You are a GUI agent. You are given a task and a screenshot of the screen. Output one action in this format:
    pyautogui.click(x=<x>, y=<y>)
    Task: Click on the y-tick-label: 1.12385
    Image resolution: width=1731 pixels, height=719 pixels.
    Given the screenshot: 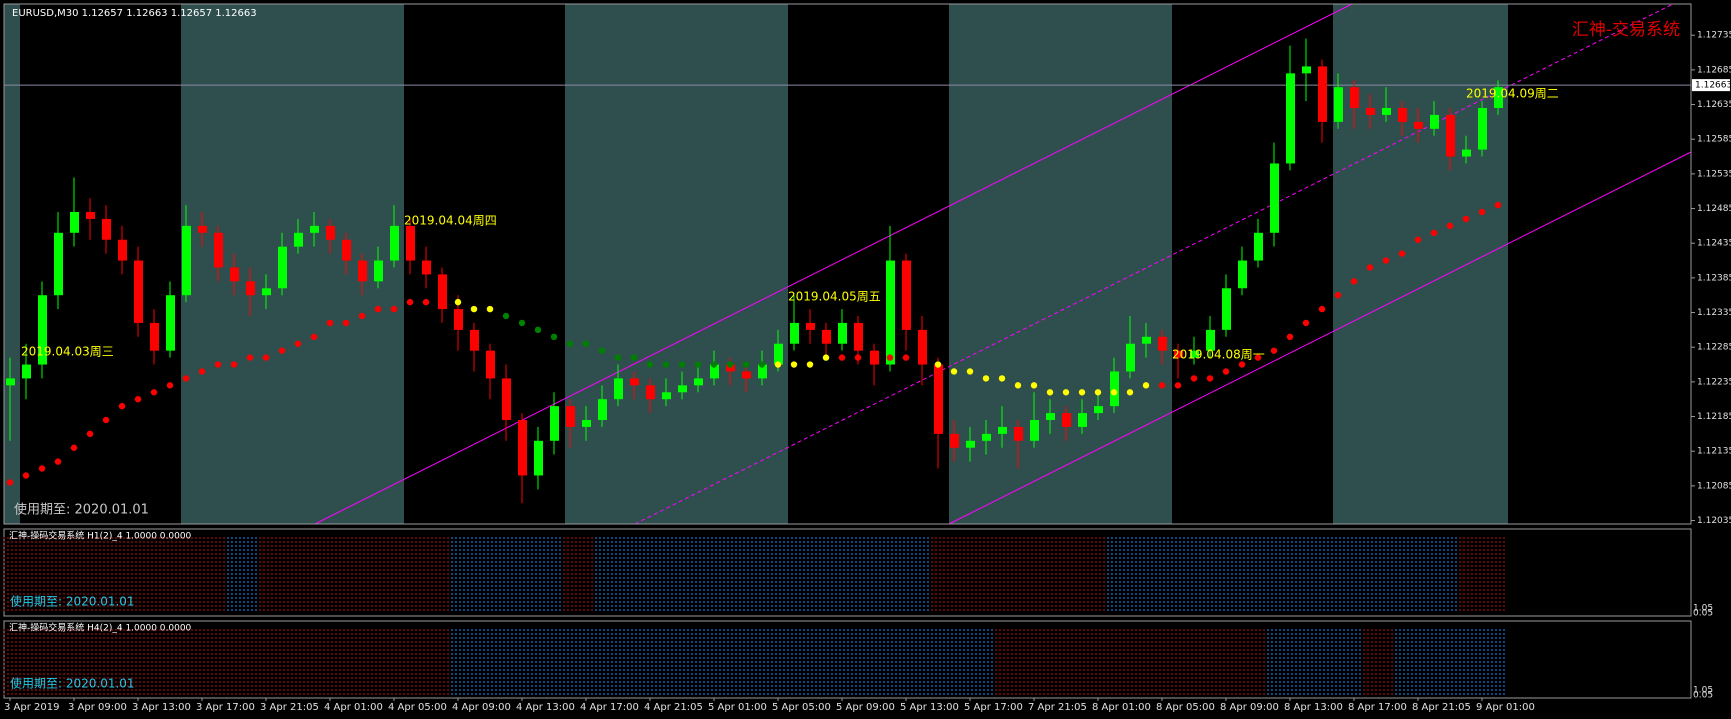 What is the action you would take?
    pyautogui.click(x=1714, y=278)
    